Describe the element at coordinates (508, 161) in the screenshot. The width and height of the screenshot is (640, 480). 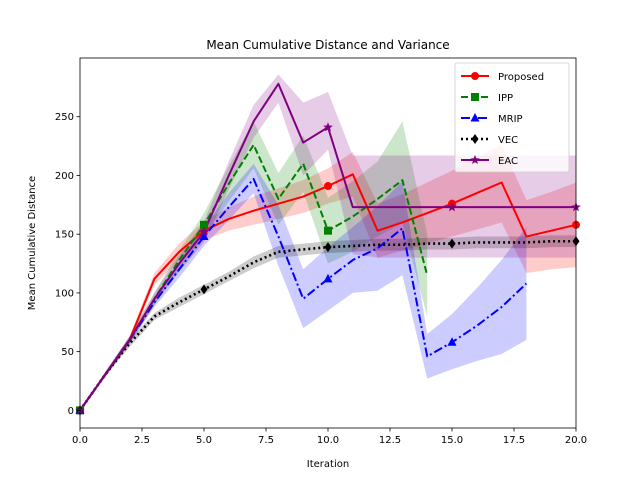
I see `legend-eac-label: EAC` at that location.